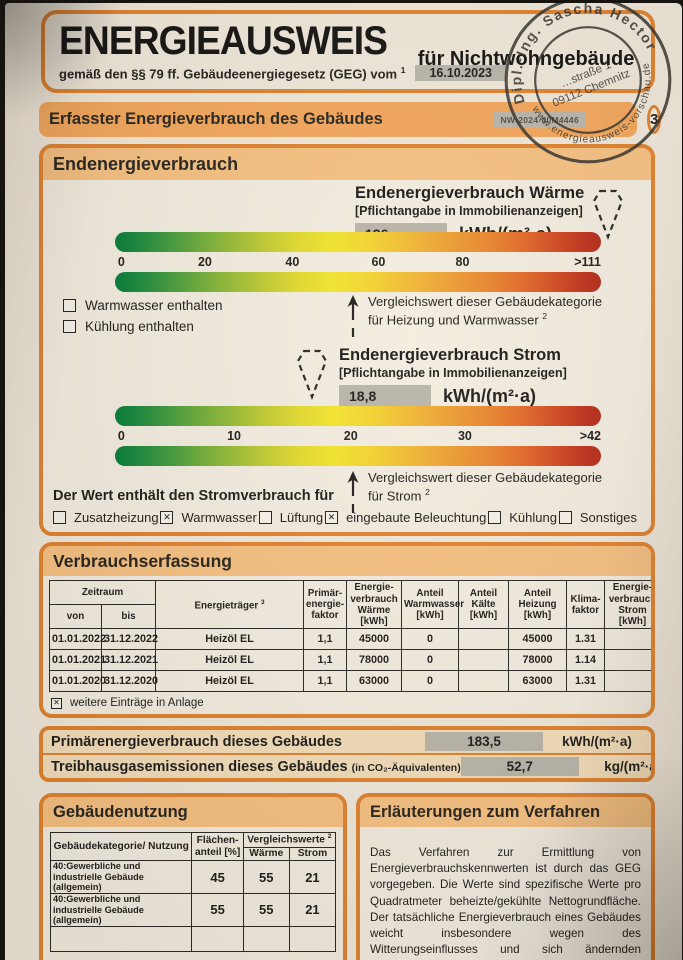  What do you see at coordinates (484, 742) in the screenshot?
I see `primaerenergieverbrauch-value: 183,5` at bounding box center [484, 742].